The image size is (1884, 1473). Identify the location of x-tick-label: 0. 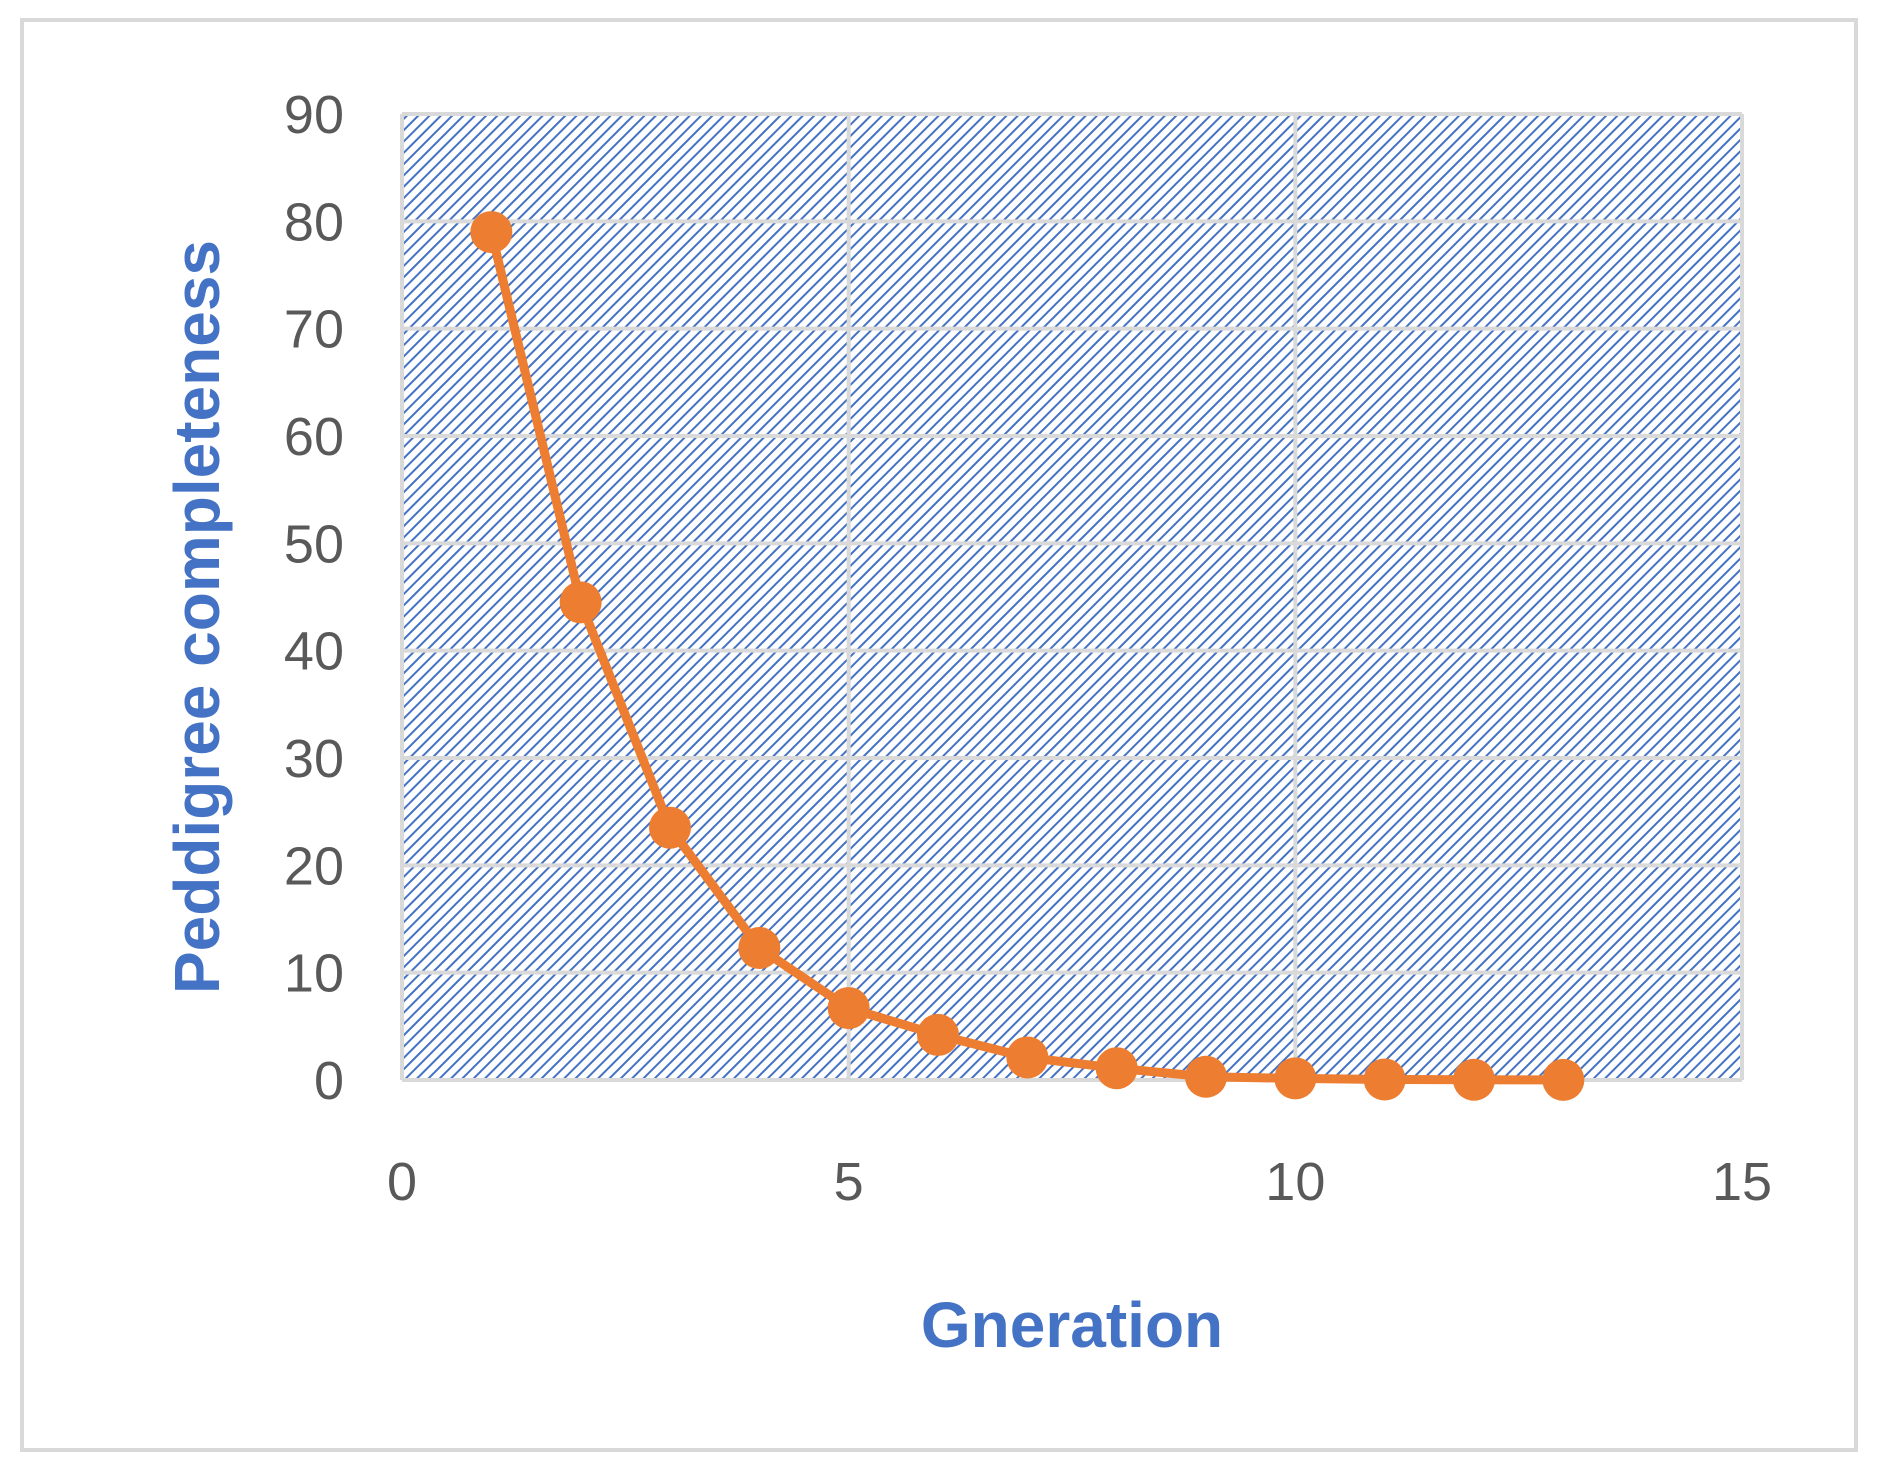
(402, 1182).